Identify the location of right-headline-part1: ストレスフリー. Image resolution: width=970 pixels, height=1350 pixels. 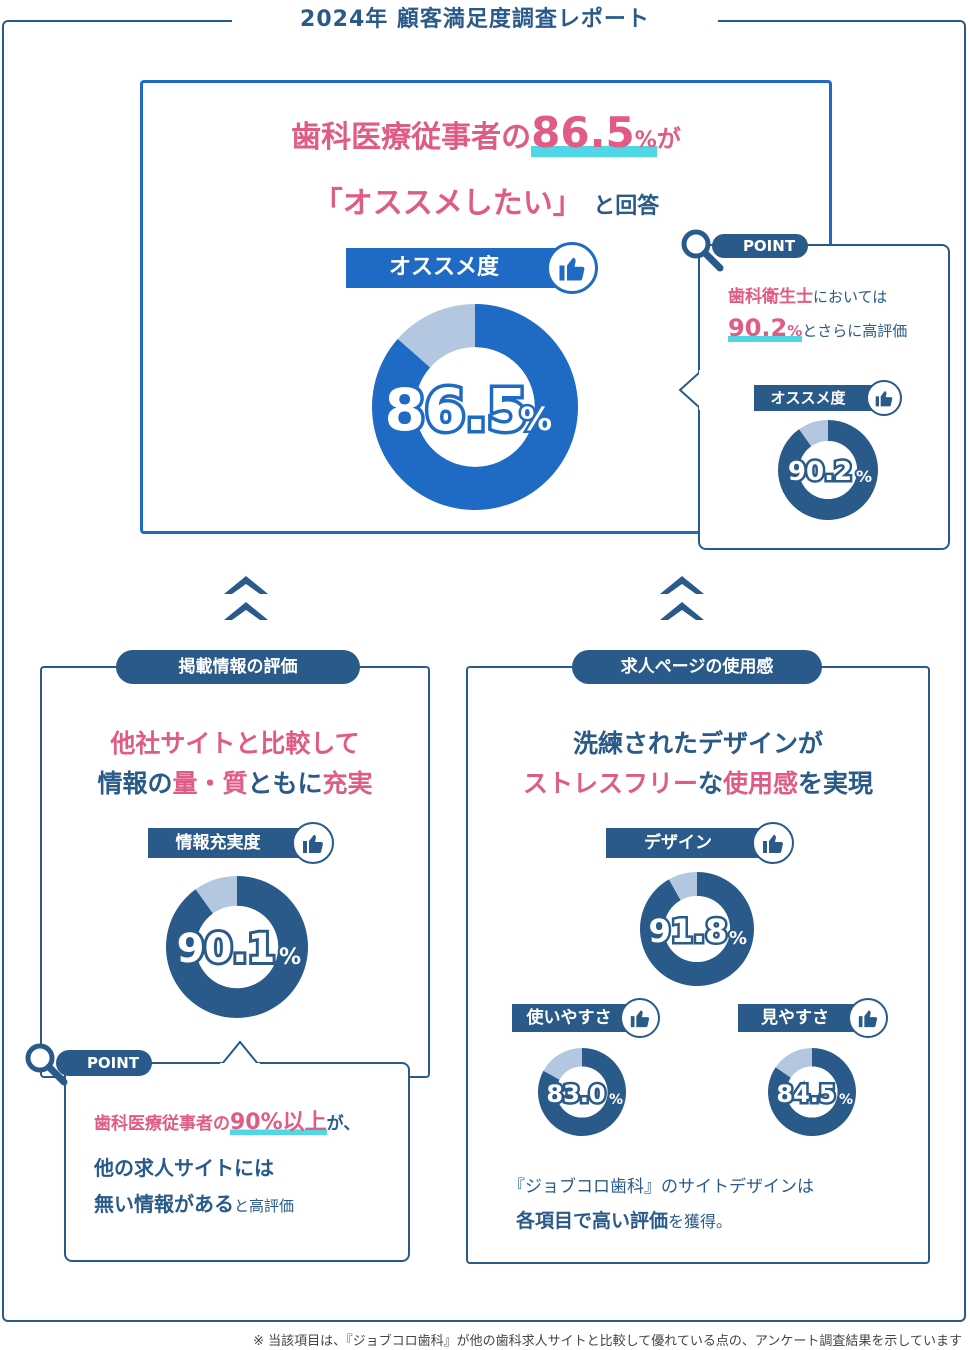
(610, 783).